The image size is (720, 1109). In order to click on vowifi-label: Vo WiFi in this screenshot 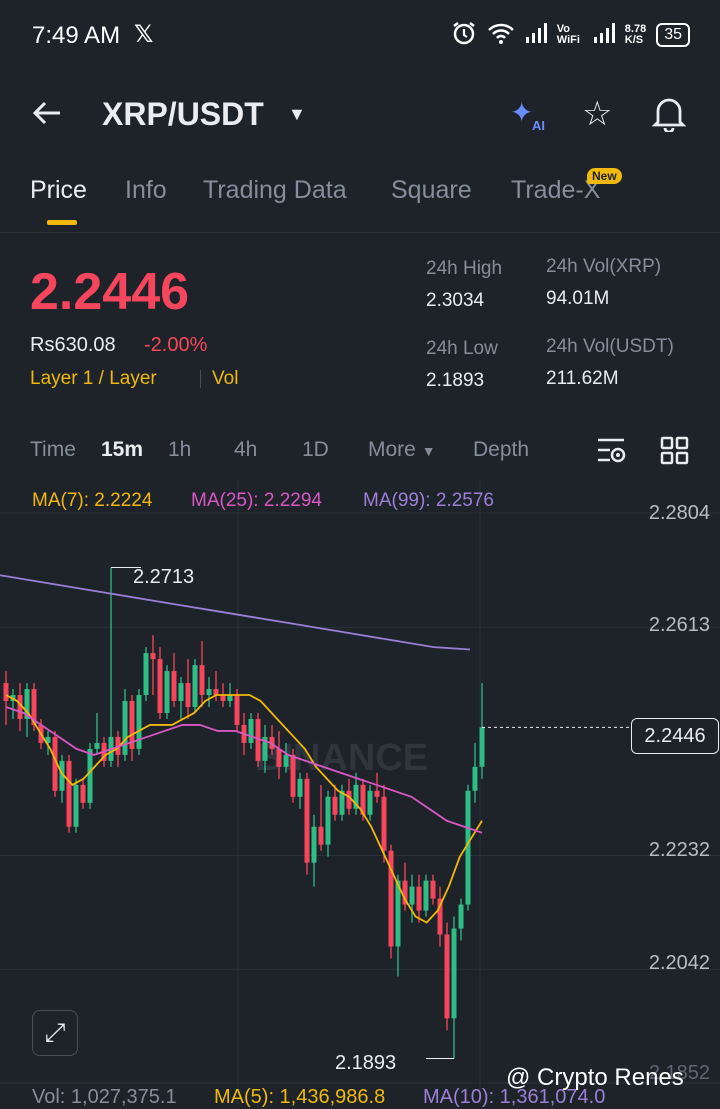, I will do `click(568, 34)`.